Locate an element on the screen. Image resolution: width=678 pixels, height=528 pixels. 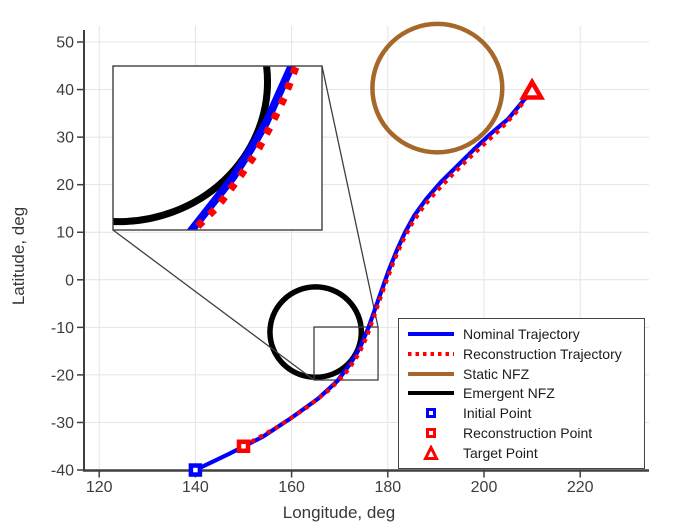
x-tick-label: 180 is located at coordinates (387, 487).